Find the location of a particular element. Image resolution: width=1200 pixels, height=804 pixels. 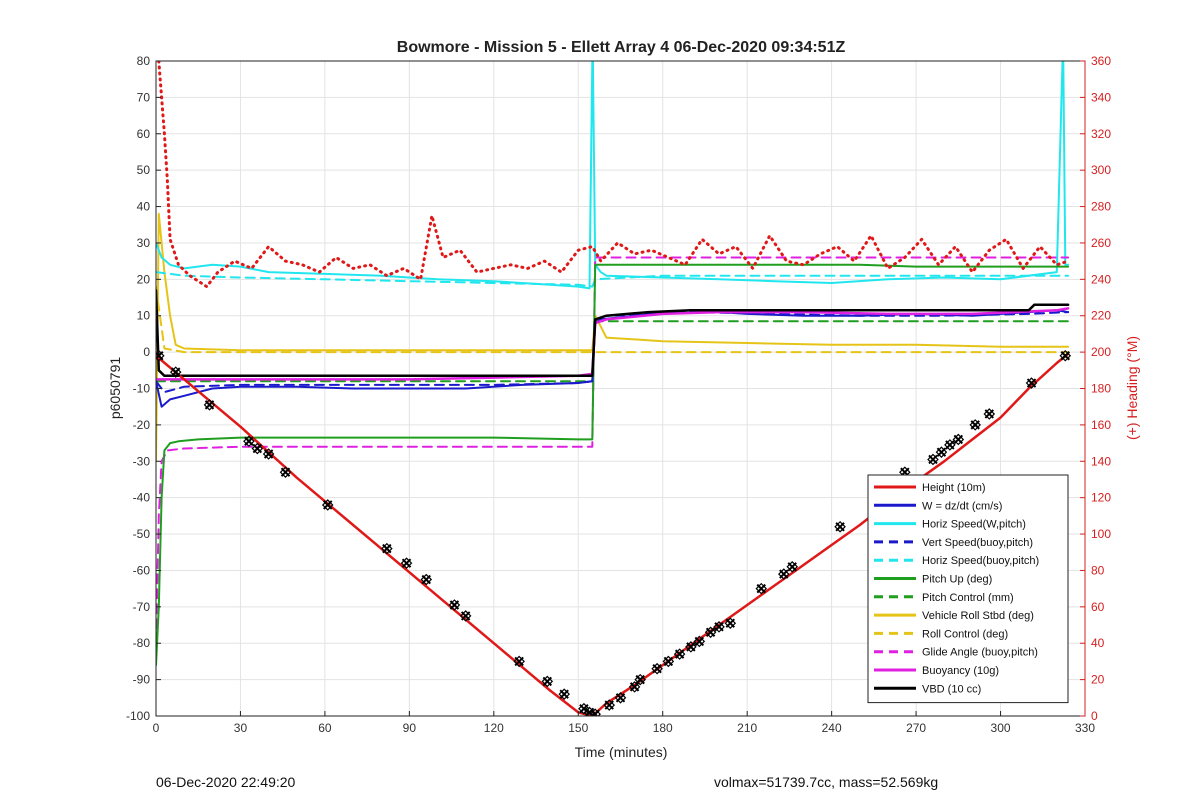

x-tick-label: 120 is located at coordinates (494, 728).